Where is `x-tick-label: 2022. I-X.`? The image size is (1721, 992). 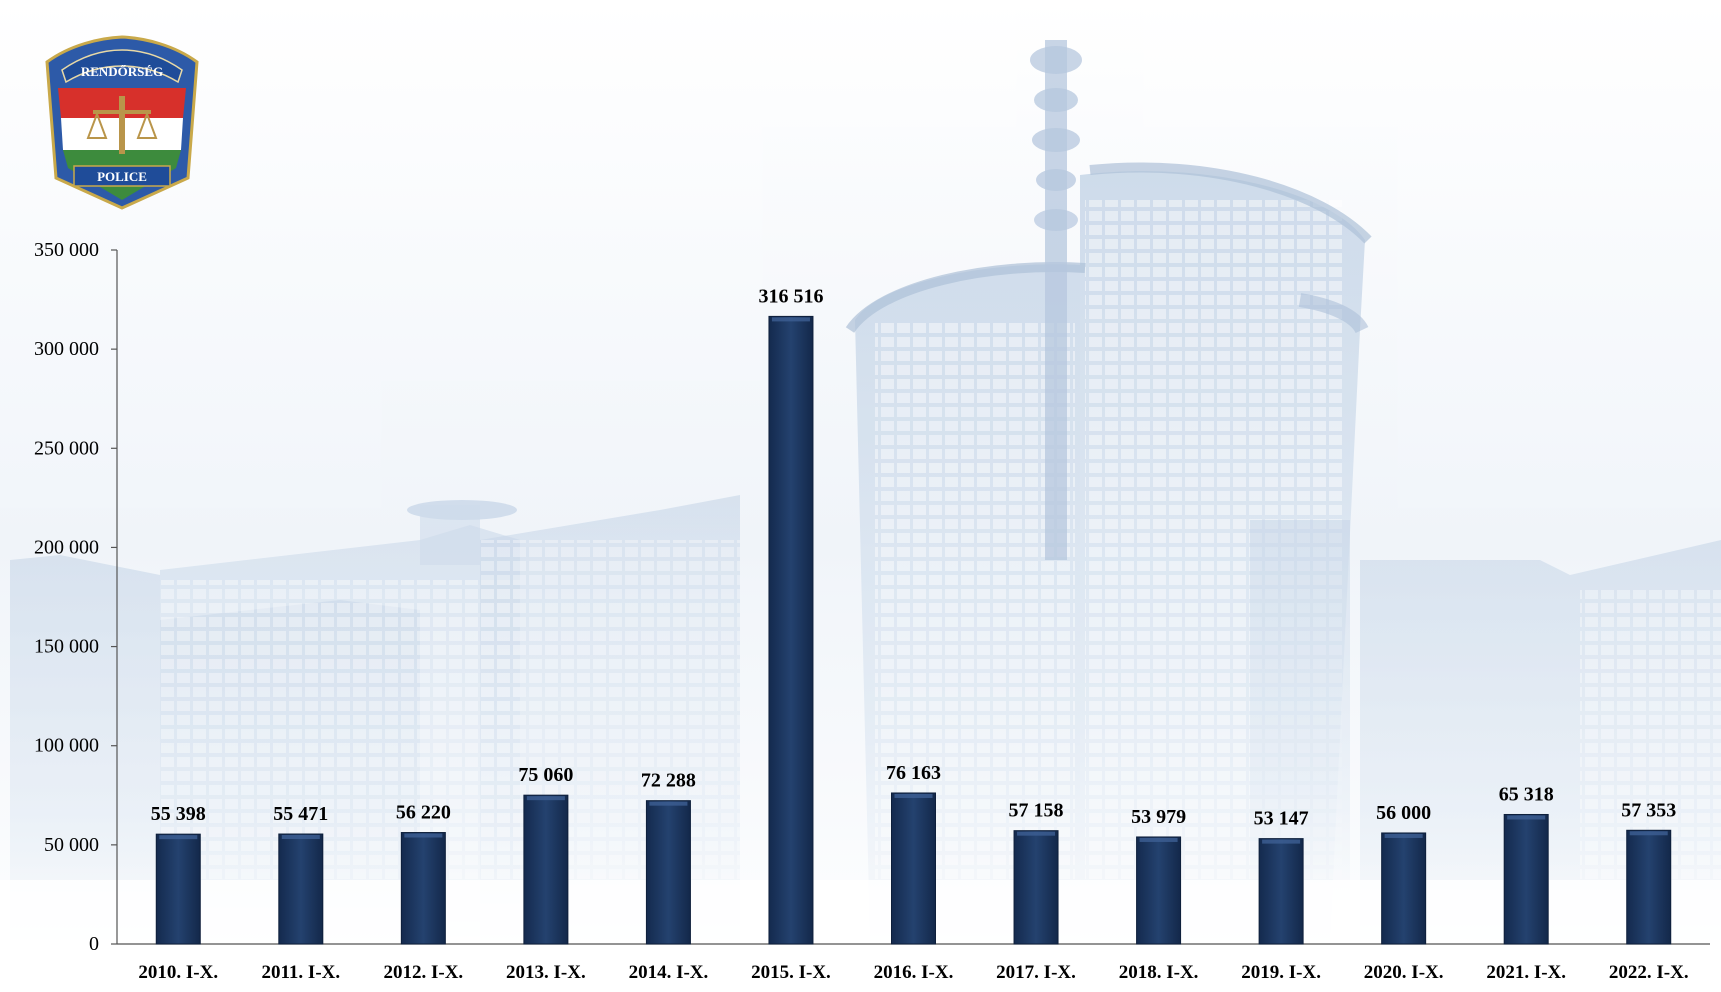 x-tick-label: 2022. I-X. is located at coordinates (1649, 972).